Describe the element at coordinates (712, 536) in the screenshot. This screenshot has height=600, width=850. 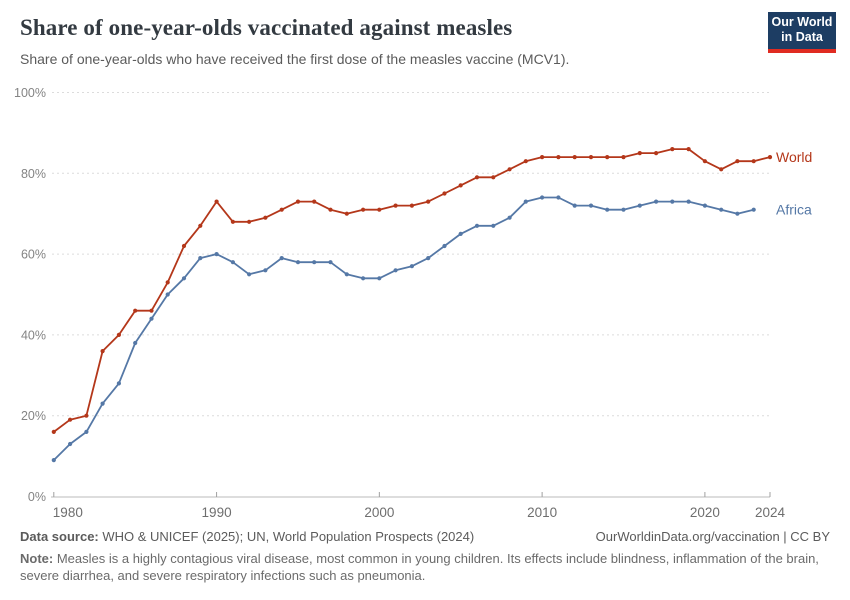
I see `license-link: OurWorldinData.org/vaccination | CC BY` at that location.